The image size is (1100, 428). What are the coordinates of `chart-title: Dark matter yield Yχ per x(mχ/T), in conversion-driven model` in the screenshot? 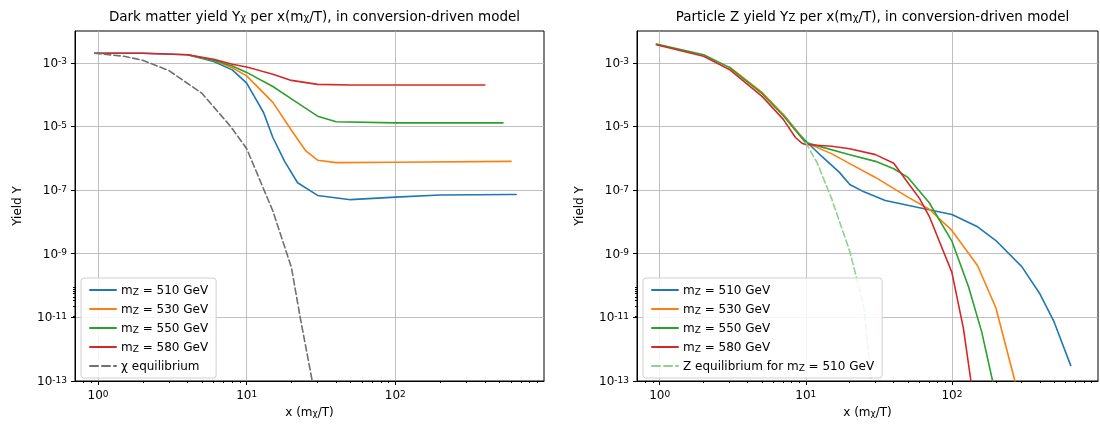 It's located at (314, 16).